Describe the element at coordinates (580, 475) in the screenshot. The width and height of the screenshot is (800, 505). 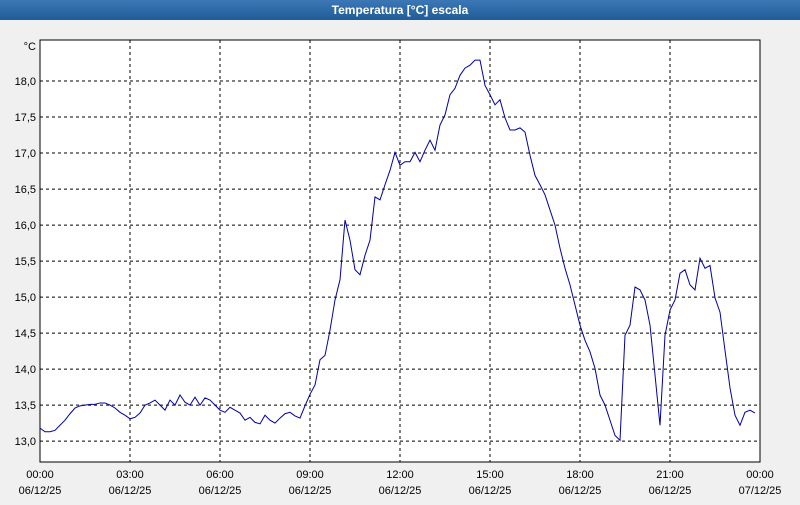
I see `x-tick-label: 18:00` at that location.